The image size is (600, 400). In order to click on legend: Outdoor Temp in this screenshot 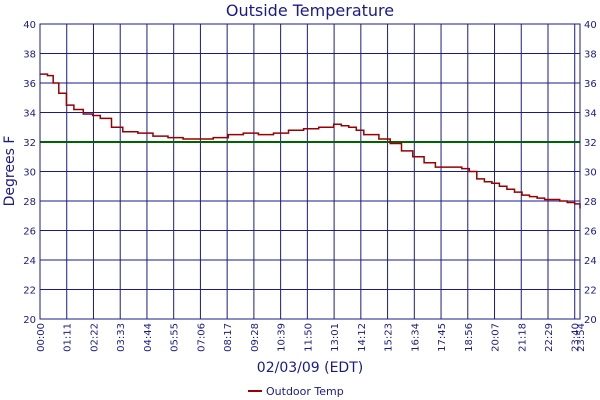, I will do `click(296, 391)`.